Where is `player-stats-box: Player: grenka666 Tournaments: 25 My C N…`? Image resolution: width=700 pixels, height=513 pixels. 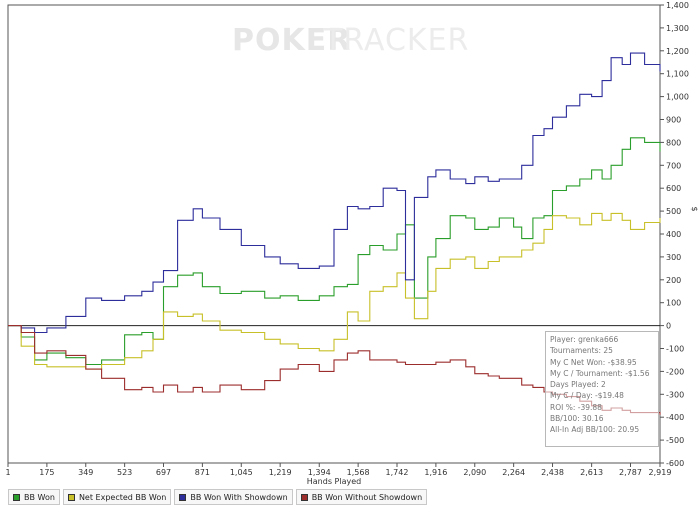 player-stats-box: Player: grenka666 Tournaments: 25 My C N… is located at coordinates (602, 389).